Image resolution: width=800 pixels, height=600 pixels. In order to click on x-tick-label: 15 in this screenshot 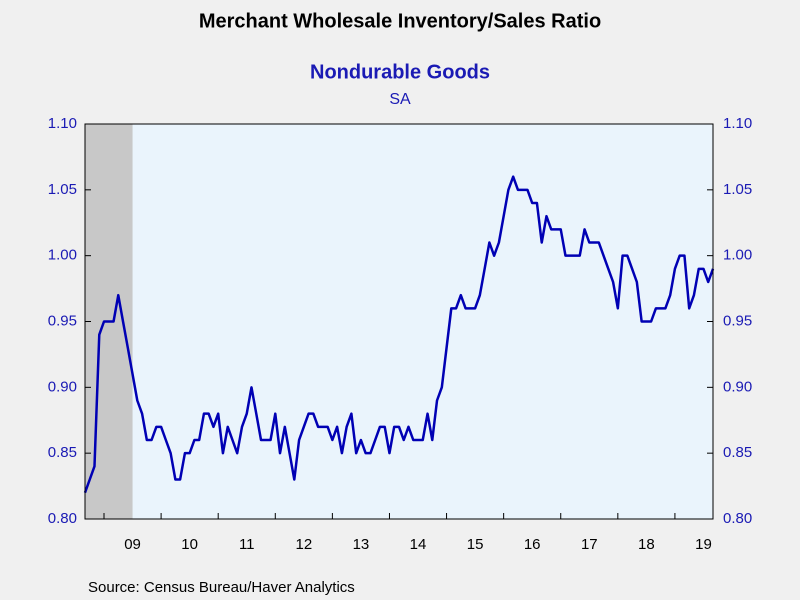, I will do `click(475, 544)`.